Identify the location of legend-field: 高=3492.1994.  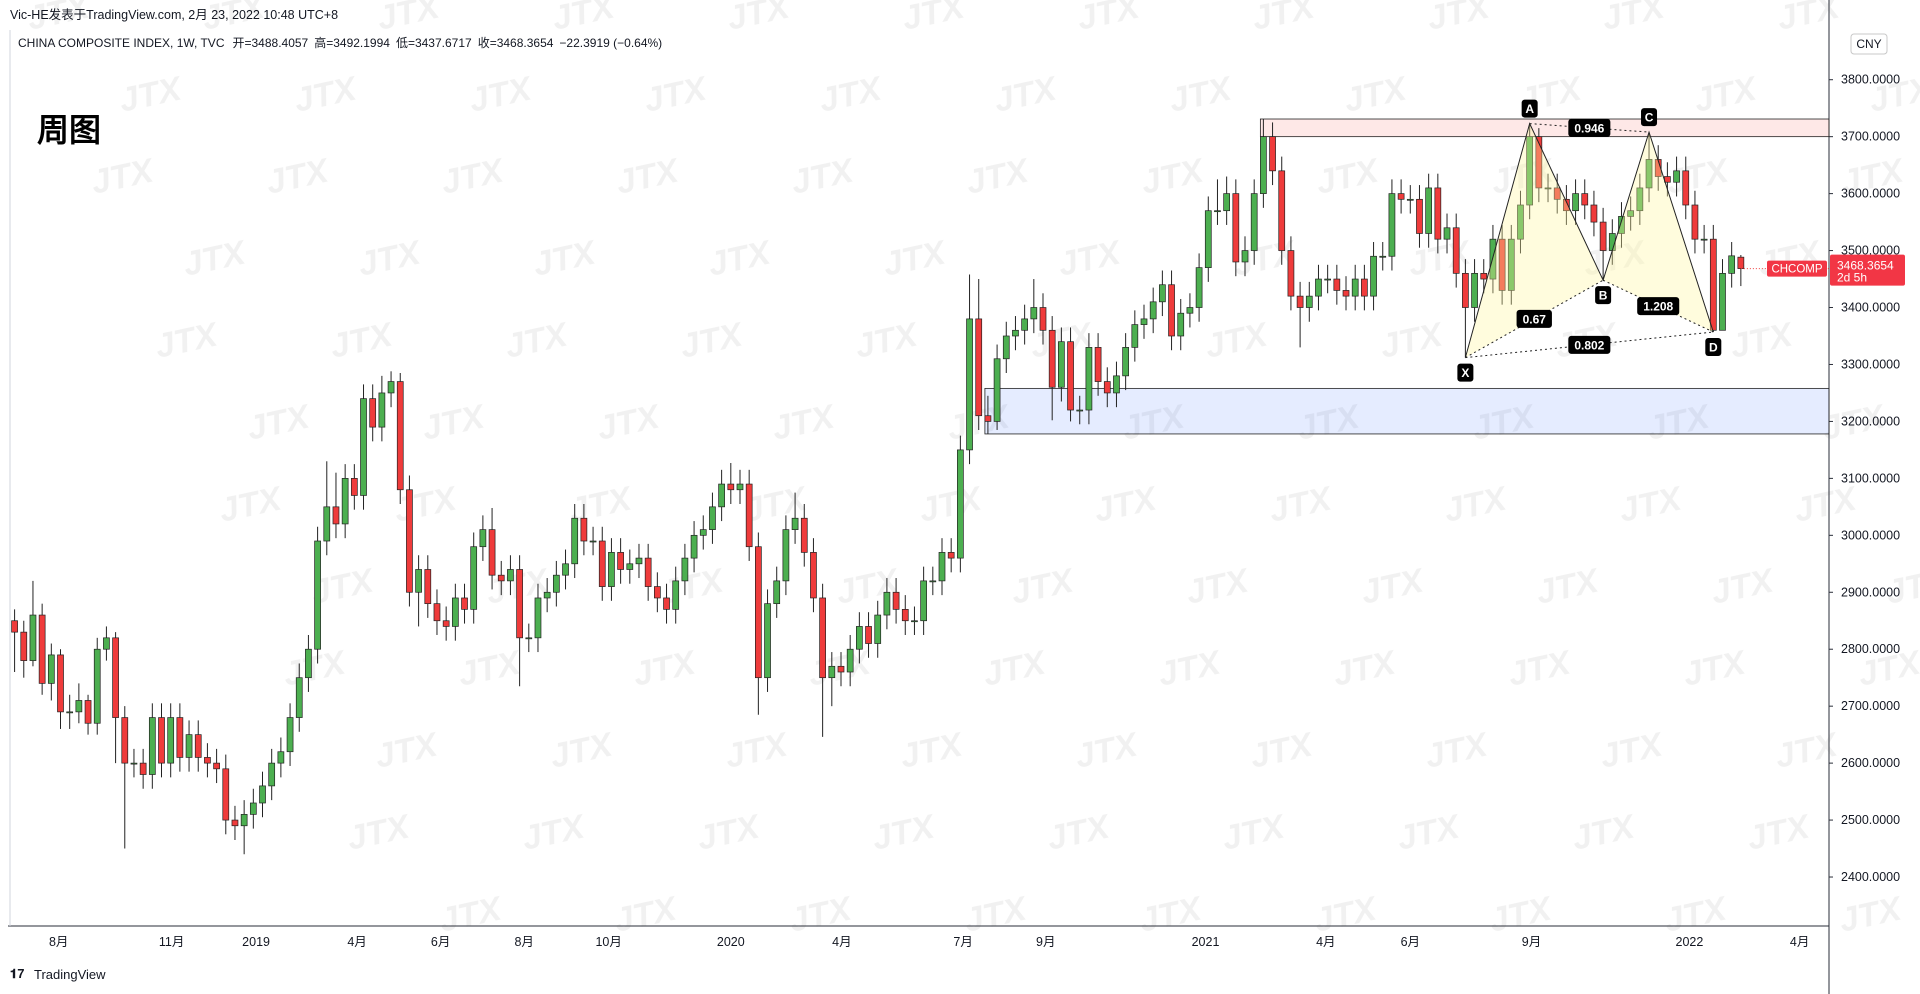
(352, 42).